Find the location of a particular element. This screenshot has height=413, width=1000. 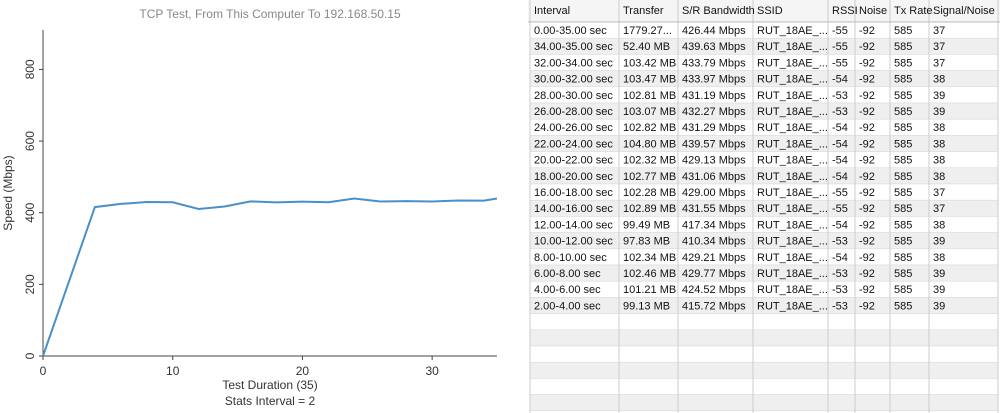

table-cell: 6.00-8.00 sec is located at coordinates (567, 274).